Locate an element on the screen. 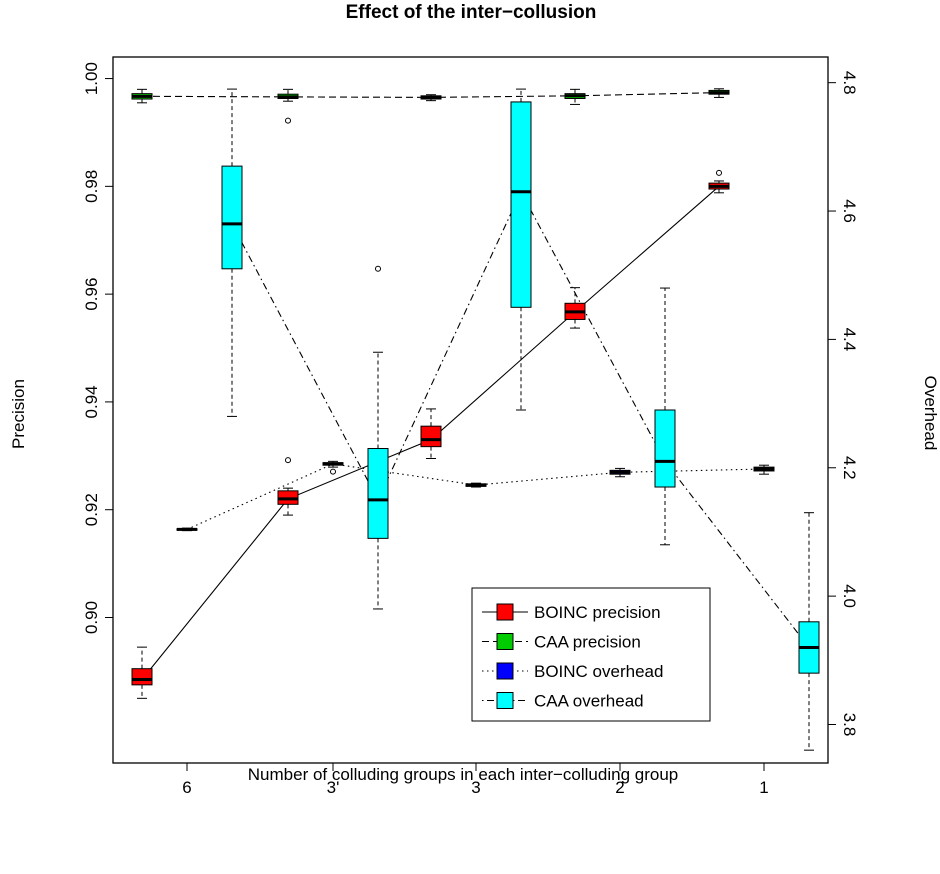 This screenshot has width=940, height=874. legend-label-0: BOINC precision is located at coordinates (597, 612).